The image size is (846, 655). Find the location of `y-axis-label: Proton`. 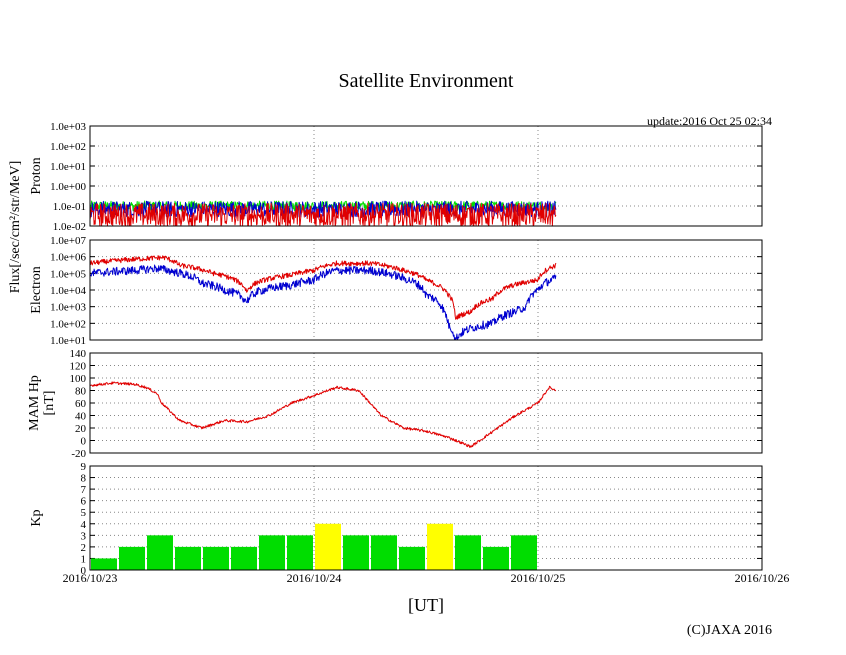

y-axis-label: Proton is located at coordinates (36, 175).